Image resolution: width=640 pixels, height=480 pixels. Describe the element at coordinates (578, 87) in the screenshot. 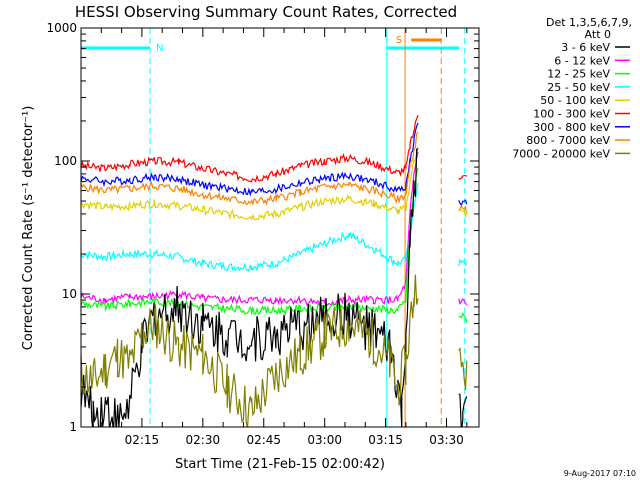

I see `legend-entry-label: 25 - 50 keV` at that location.